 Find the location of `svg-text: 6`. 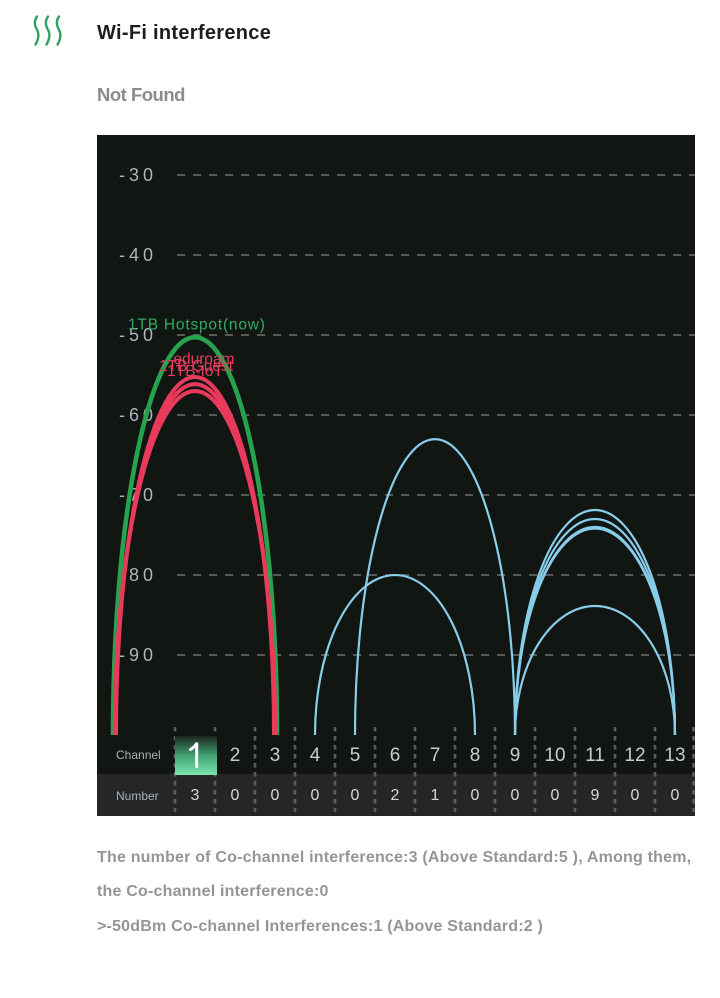

svg-text: 6 is located at coordinates (395, 755).